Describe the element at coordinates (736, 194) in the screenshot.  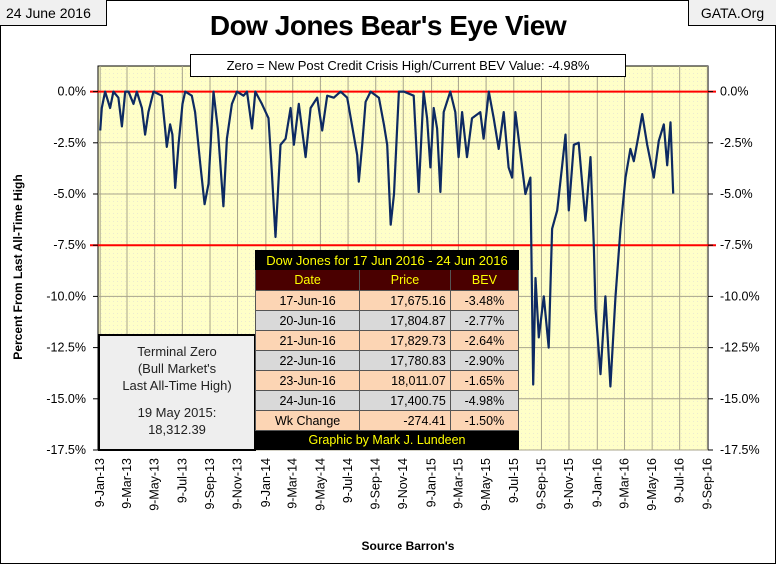
I see `y-tick-label-right: -5.0%` at that location.